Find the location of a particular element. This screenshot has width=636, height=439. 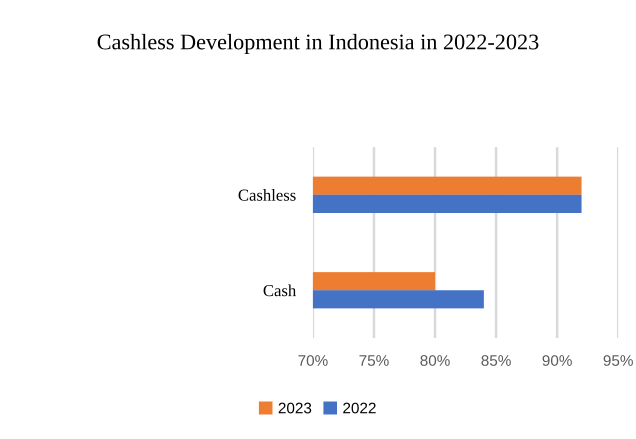

chart-title: Cashless Development in Indonesia in 2022-2023 is located at coordinates (318, 44).